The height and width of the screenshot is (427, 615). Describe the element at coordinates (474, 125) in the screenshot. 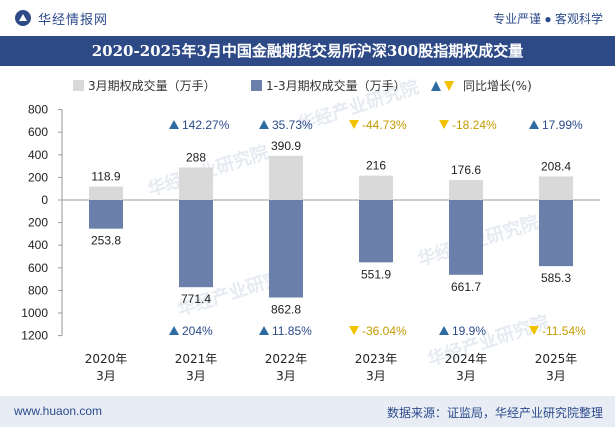

I see `growth-march-label: -18.24%` at that location.